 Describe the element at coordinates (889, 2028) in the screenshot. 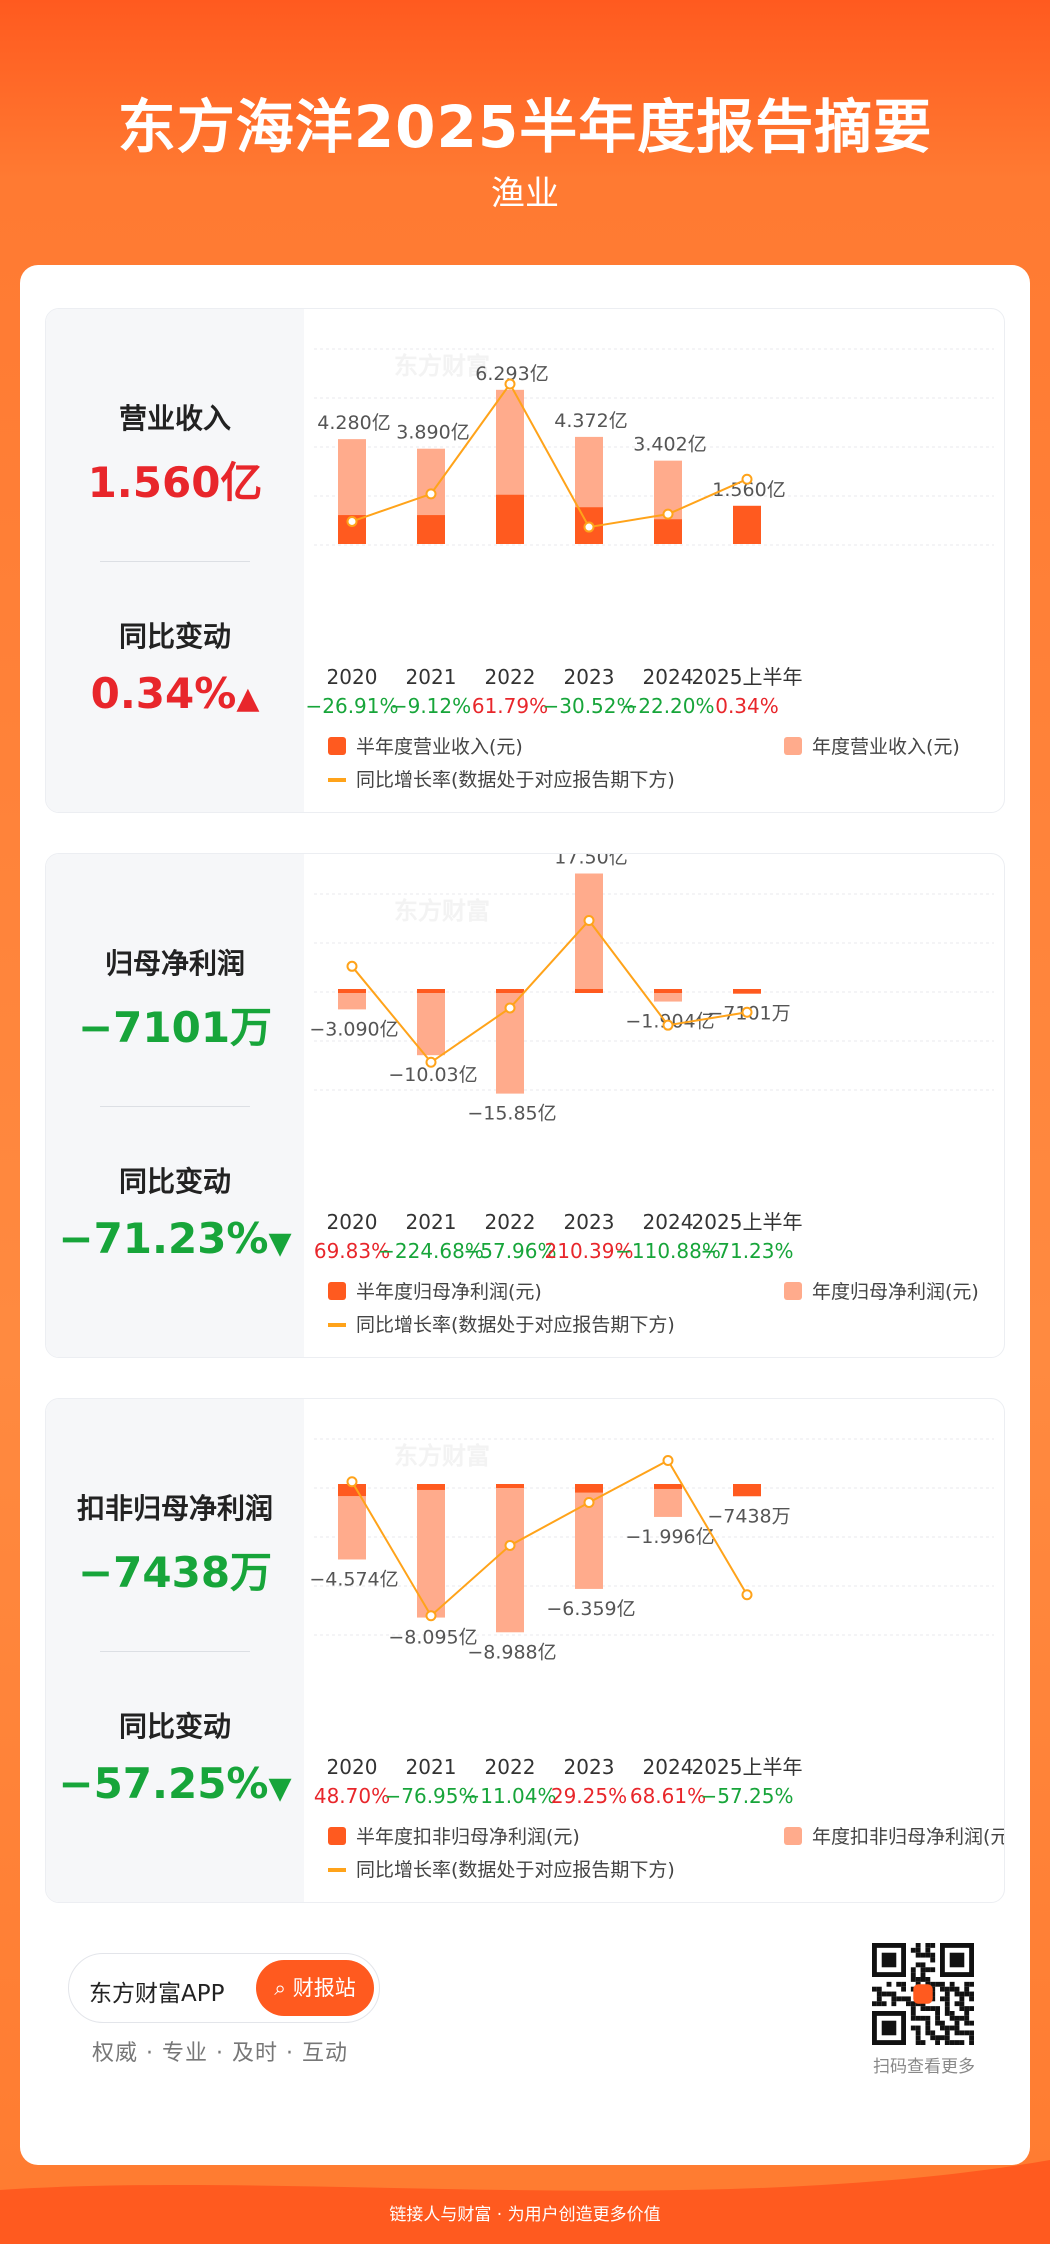

I see `qr-finder-core` at that location.